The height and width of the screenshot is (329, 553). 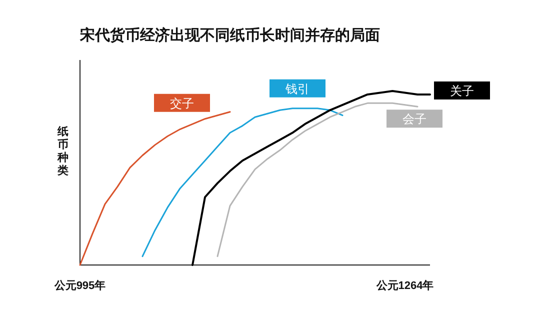 I want to click on series-label: 会子, so click(x=414, y=119).